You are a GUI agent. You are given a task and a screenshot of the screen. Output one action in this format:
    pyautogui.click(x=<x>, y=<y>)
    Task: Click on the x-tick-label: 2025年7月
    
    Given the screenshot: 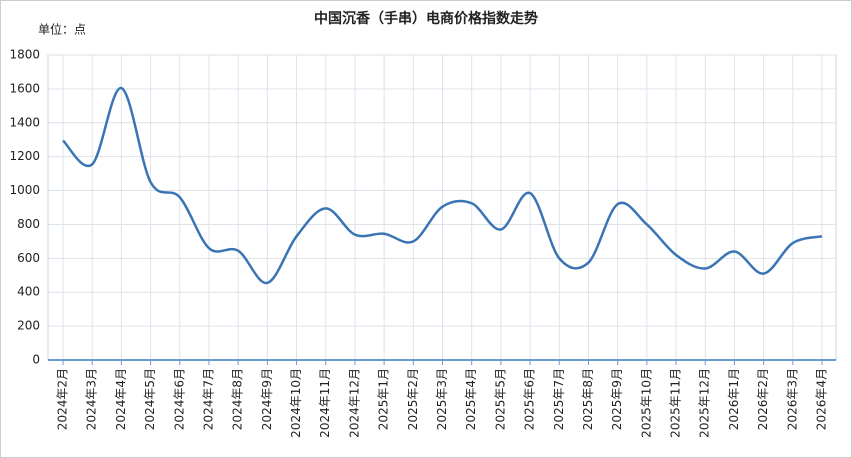 What is the action you would take?
    pyautogui.click(x=559, y=399)
    